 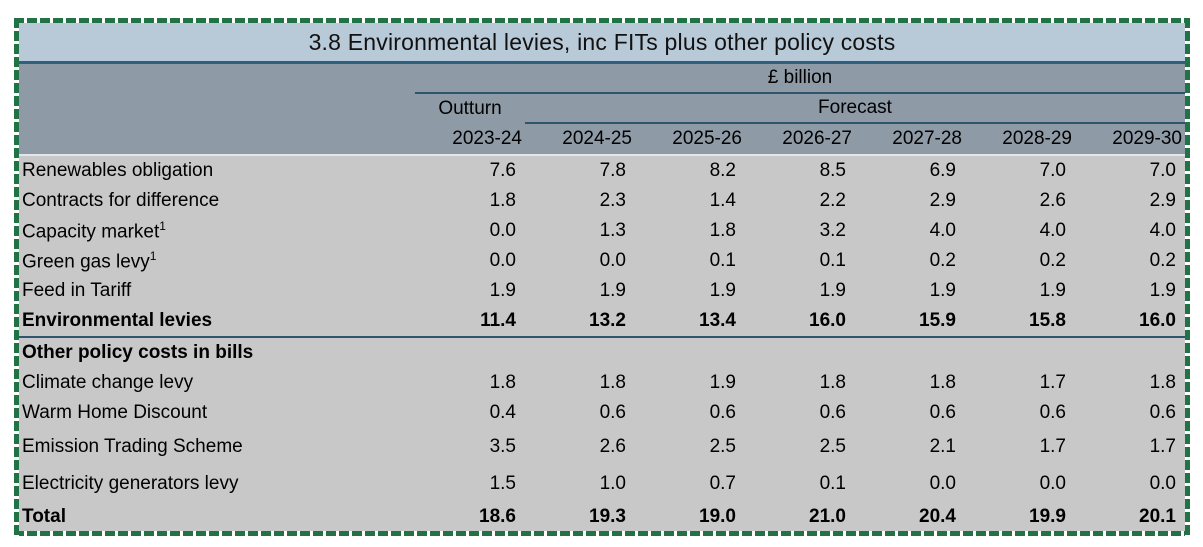 What do you see at coordinates (217, 261) in the screenshot?
I see `row-label: Green gas levy1` at bounding box center [217, 261].